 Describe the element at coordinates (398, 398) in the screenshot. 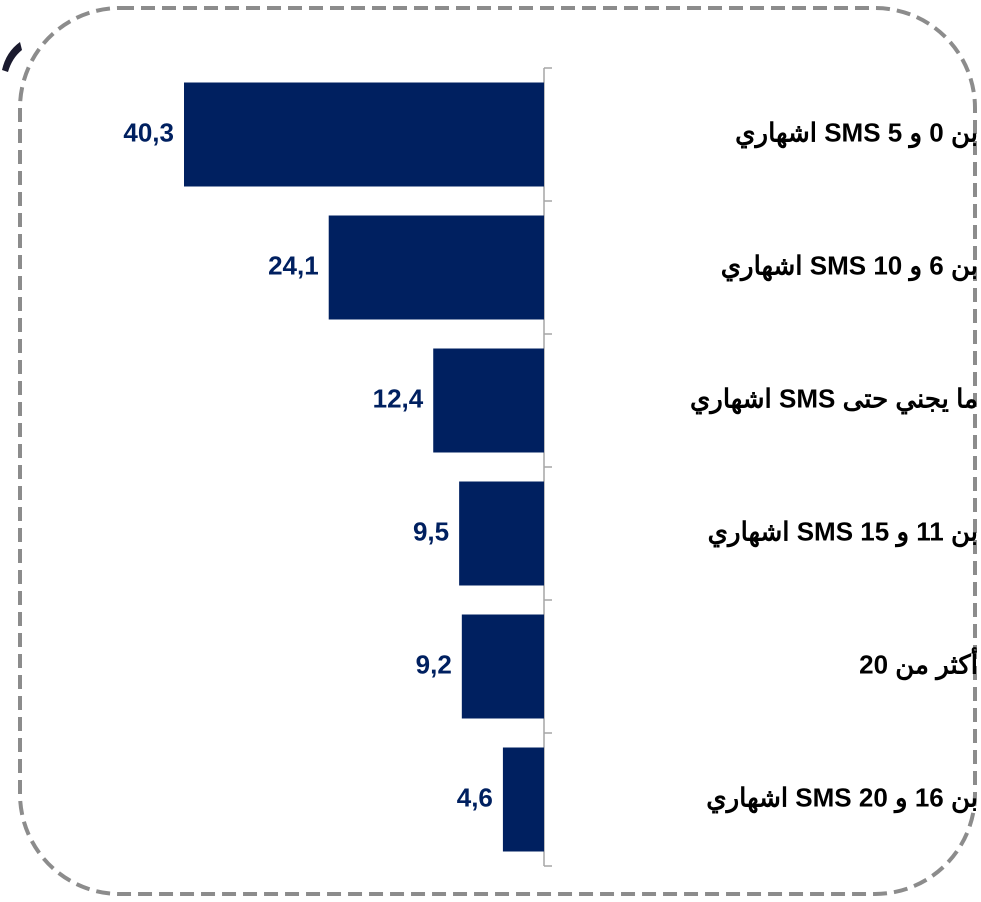

I see `value-label: 12,4` at that location.